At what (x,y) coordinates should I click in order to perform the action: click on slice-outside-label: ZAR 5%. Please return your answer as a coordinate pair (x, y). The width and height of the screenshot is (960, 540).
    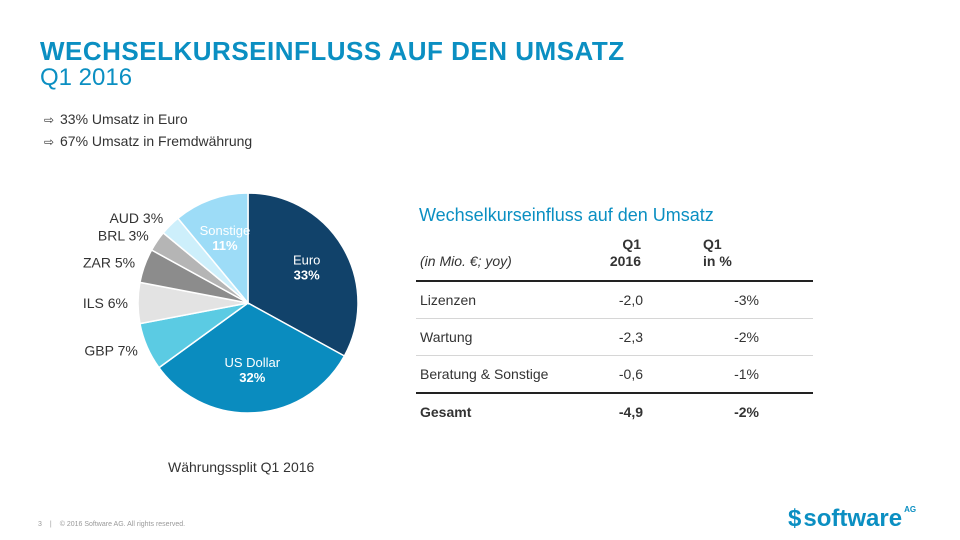
    Looking at the image, I should click on (109, 262).